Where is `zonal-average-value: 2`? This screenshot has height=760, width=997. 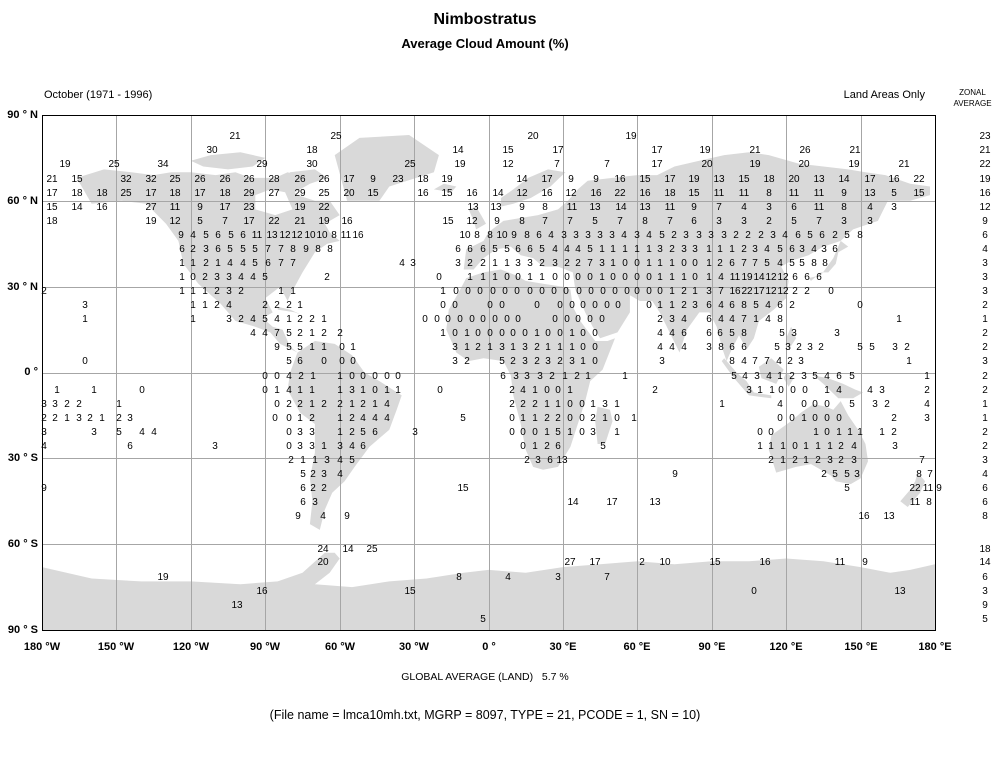
zonal-average-value: 2 is located at coordinates (985, 333).